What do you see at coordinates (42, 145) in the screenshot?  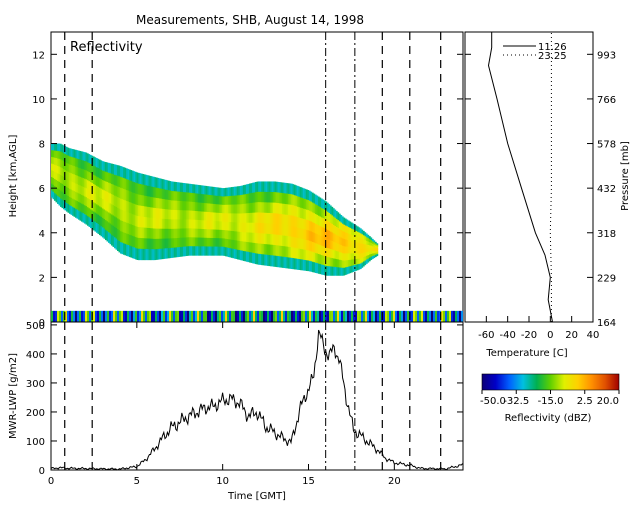 I see `y-tick-label: 8` at bounding box center [42, 145].